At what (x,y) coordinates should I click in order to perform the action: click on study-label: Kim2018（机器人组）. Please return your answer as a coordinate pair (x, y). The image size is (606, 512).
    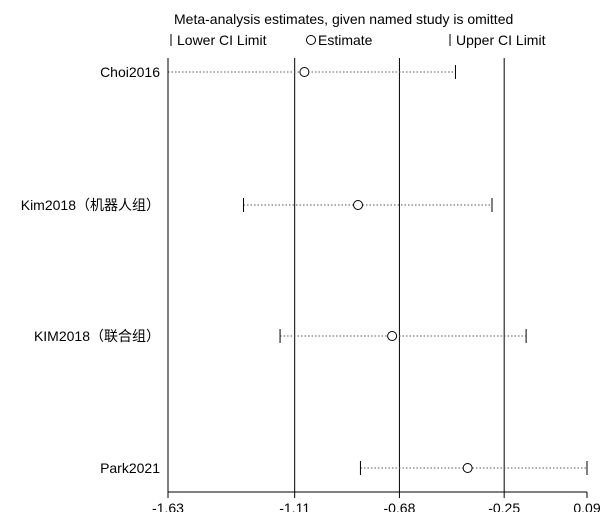
    Looking at the image, I should click on (90, 205).